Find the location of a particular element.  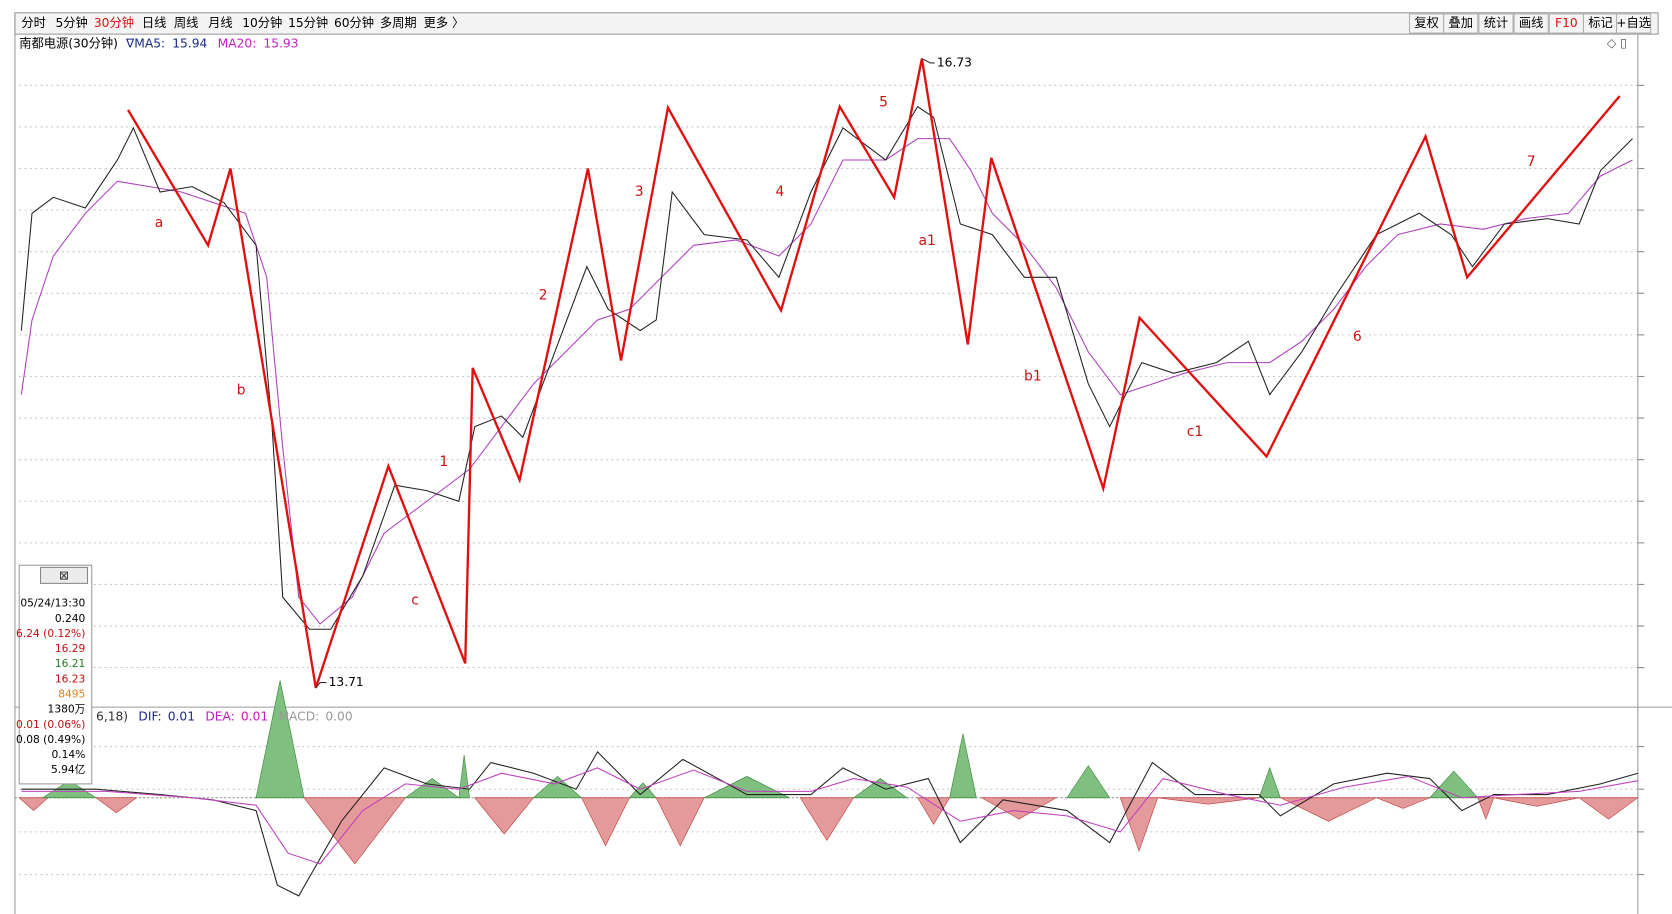

ma20-value: 15.93 is located at coordinates (280, 43).